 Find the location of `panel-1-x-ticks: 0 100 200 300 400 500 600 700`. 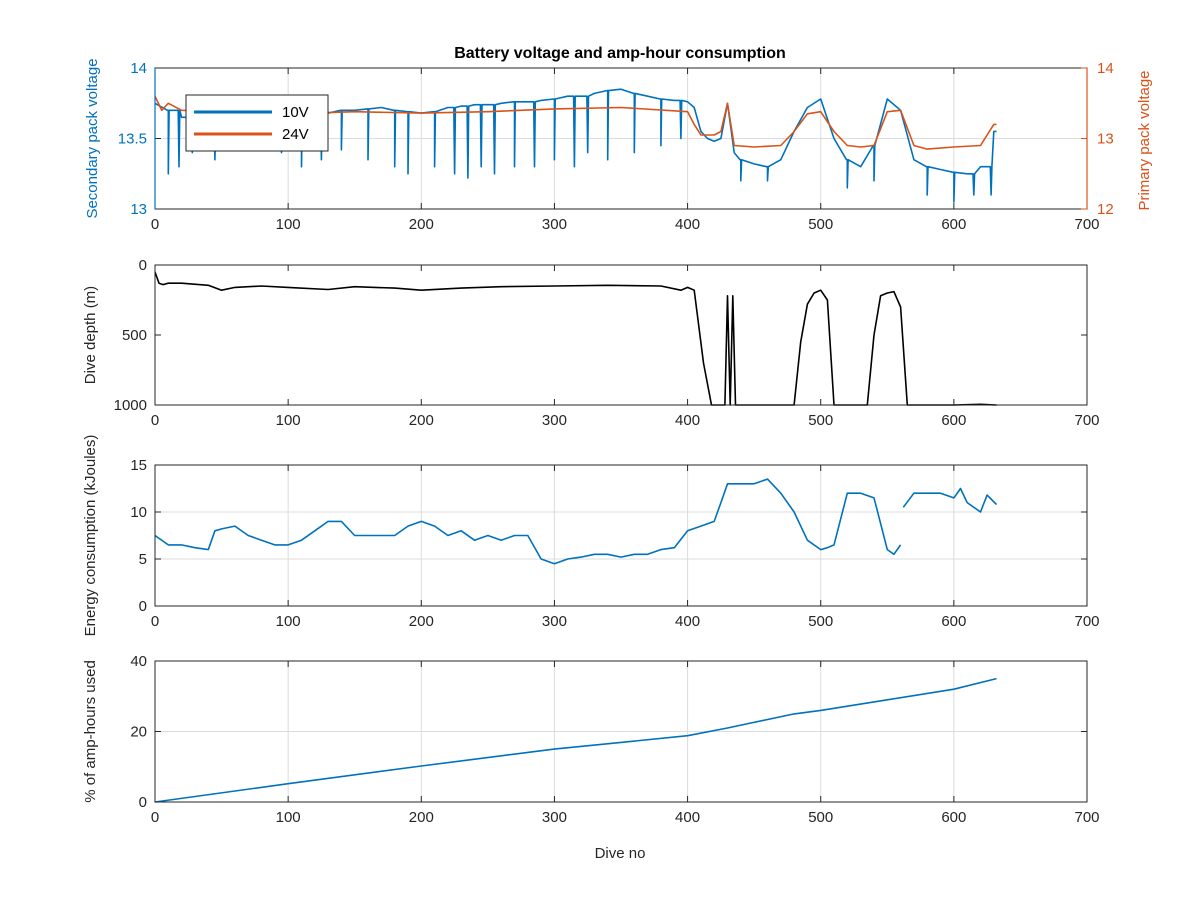

panel-1-x-ticks: 0 100 200 300 400 500 600 700 is located at coordinates (625, 150).